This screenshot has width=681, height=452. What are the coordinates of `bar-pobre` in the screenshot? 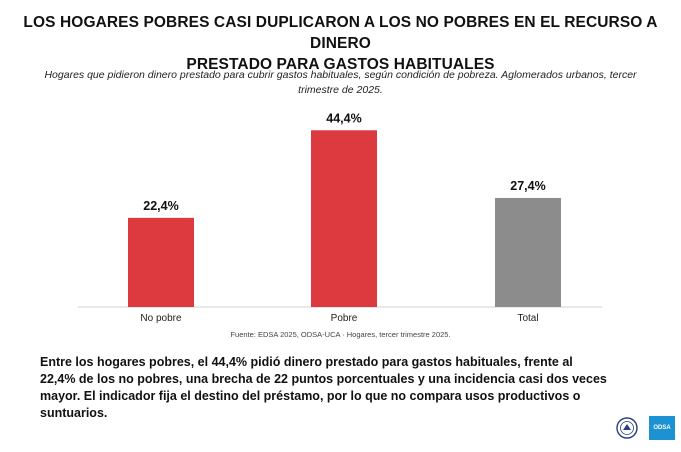 It's located at (344, 218).